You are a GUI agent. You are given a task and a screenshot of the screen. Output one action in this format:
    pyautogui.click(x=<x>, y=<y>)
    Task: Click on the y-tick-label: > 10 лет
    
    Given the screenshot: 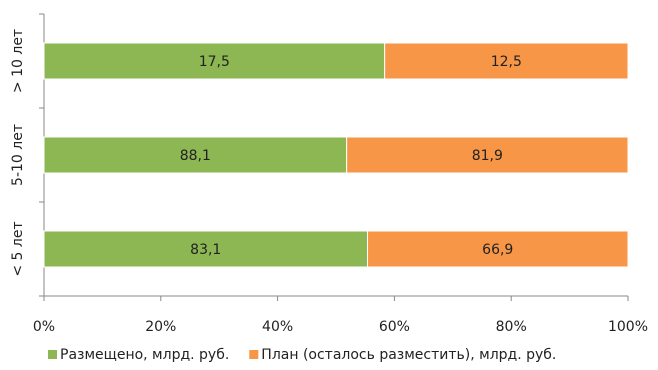 What is the action you would take?
    pyautogui.click(x=18, y=61)
    